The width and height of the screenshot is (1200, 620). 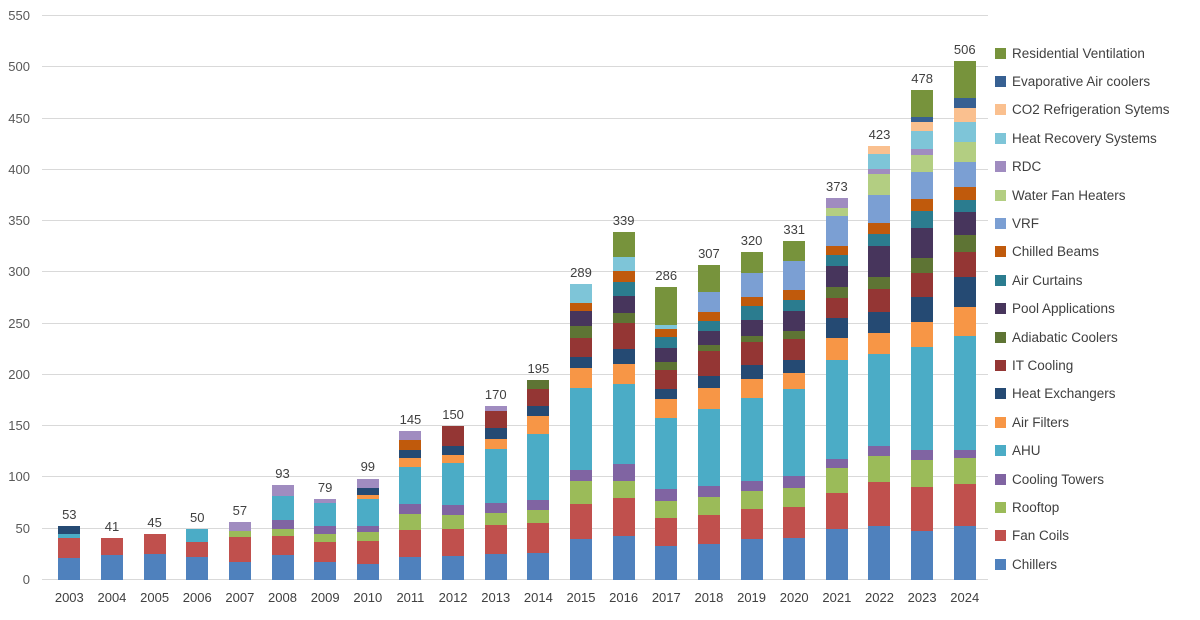 What do you see at coordinates (1000, 365) in the screenshot?
I see `legend-swatch-it-cooling` at bounding box center [1000, 365].